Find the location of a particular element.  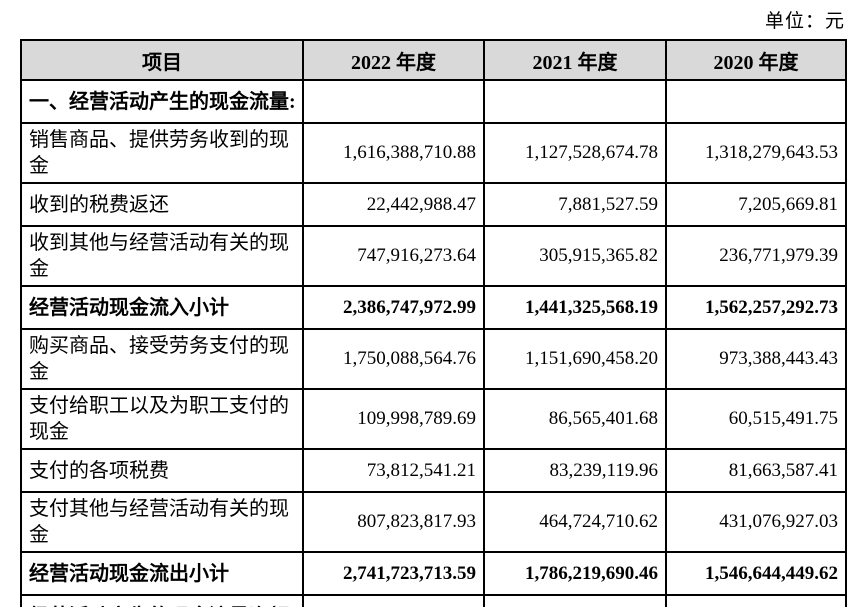

row-label: 收到的税费返还 is located at coordinates (162, 204).